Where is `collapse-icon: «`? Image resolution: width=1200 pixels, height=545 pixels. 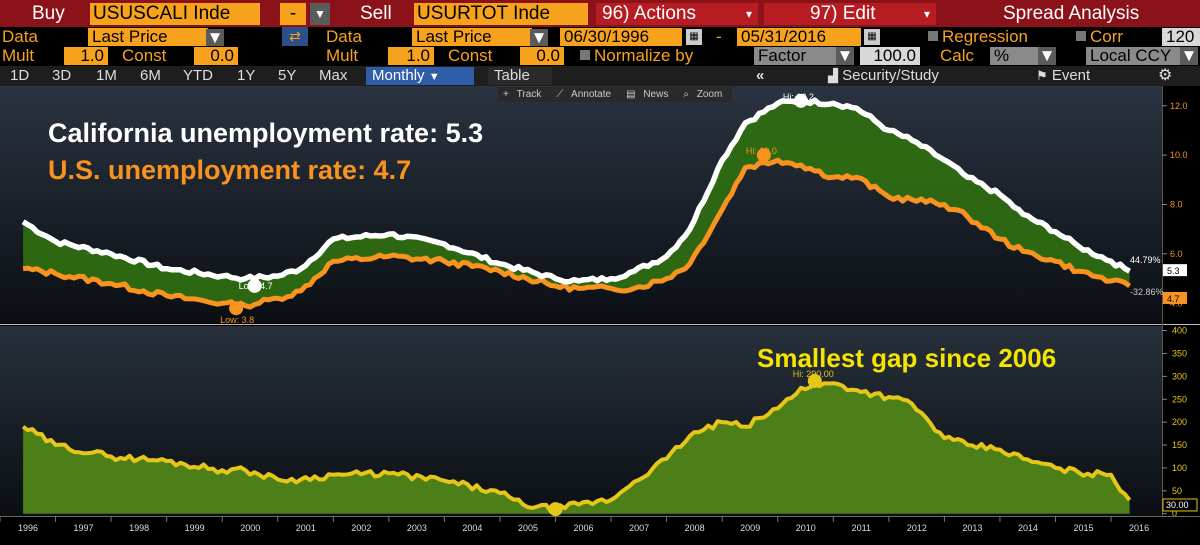
collapse-icon: « is located at coordinates (760, 75).